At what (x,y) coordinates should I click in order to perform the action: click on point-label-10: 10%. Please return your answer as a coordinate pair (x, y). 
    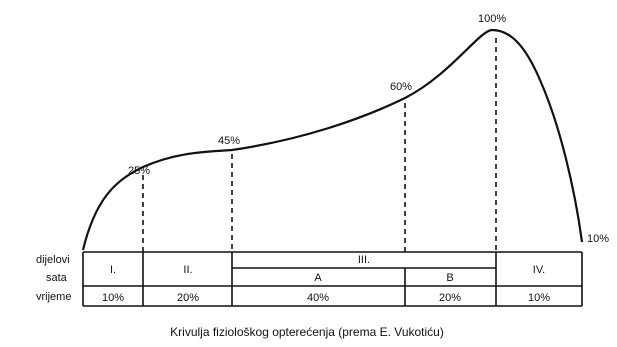
    Looking at the image, I should click on (598, 239).